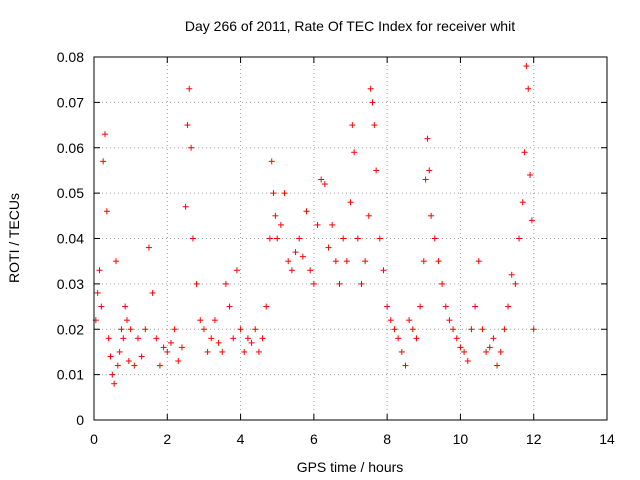  I want to click on x-tick-label: 0, so click(94, 439).